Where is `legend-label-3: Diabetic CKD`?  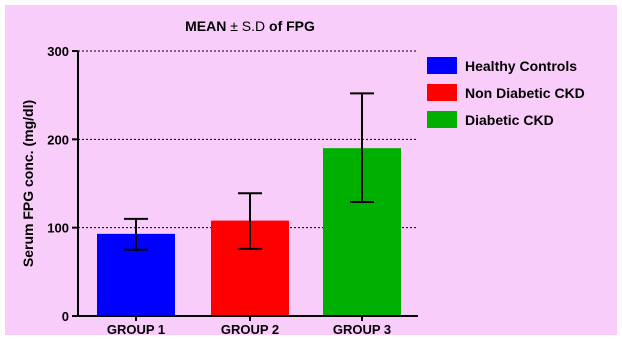
legend-label-3: Diabetic CKD is located at coordinates (509, 120).